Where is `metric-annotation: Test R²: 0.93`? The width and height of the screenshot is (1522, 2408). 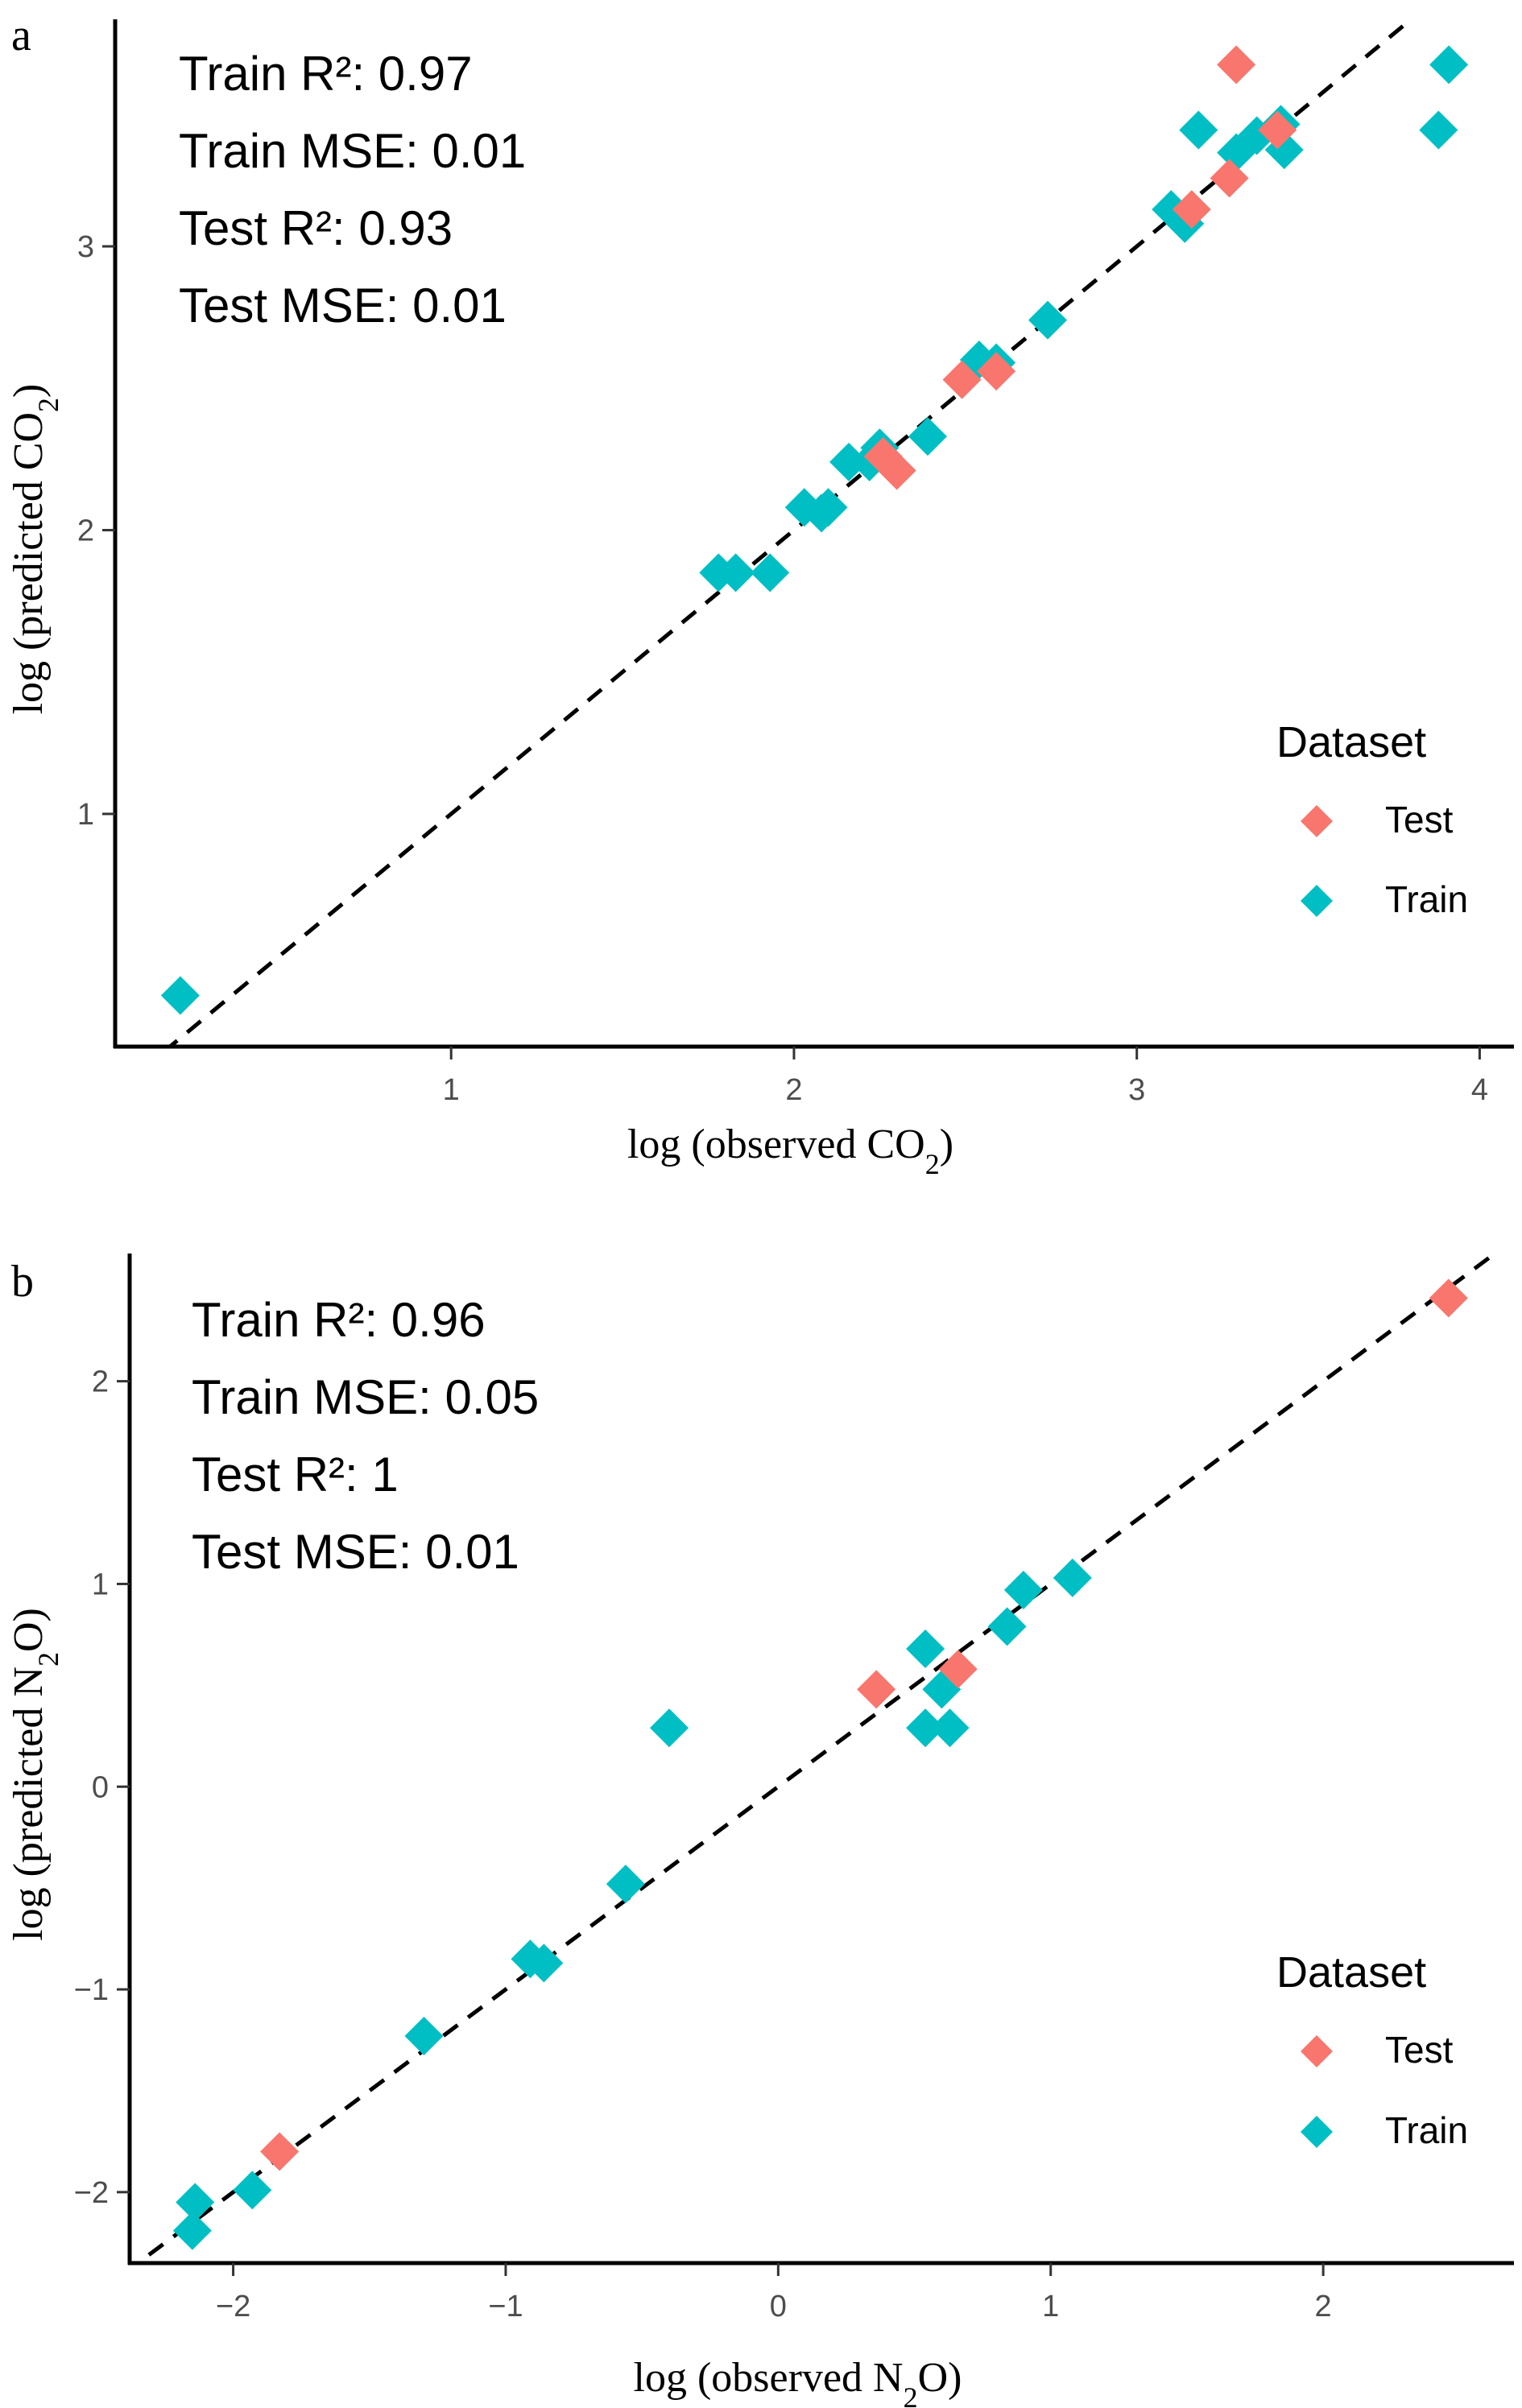 metric-annotation: Test R²: 0.93 is located at coordinates (316, 228).